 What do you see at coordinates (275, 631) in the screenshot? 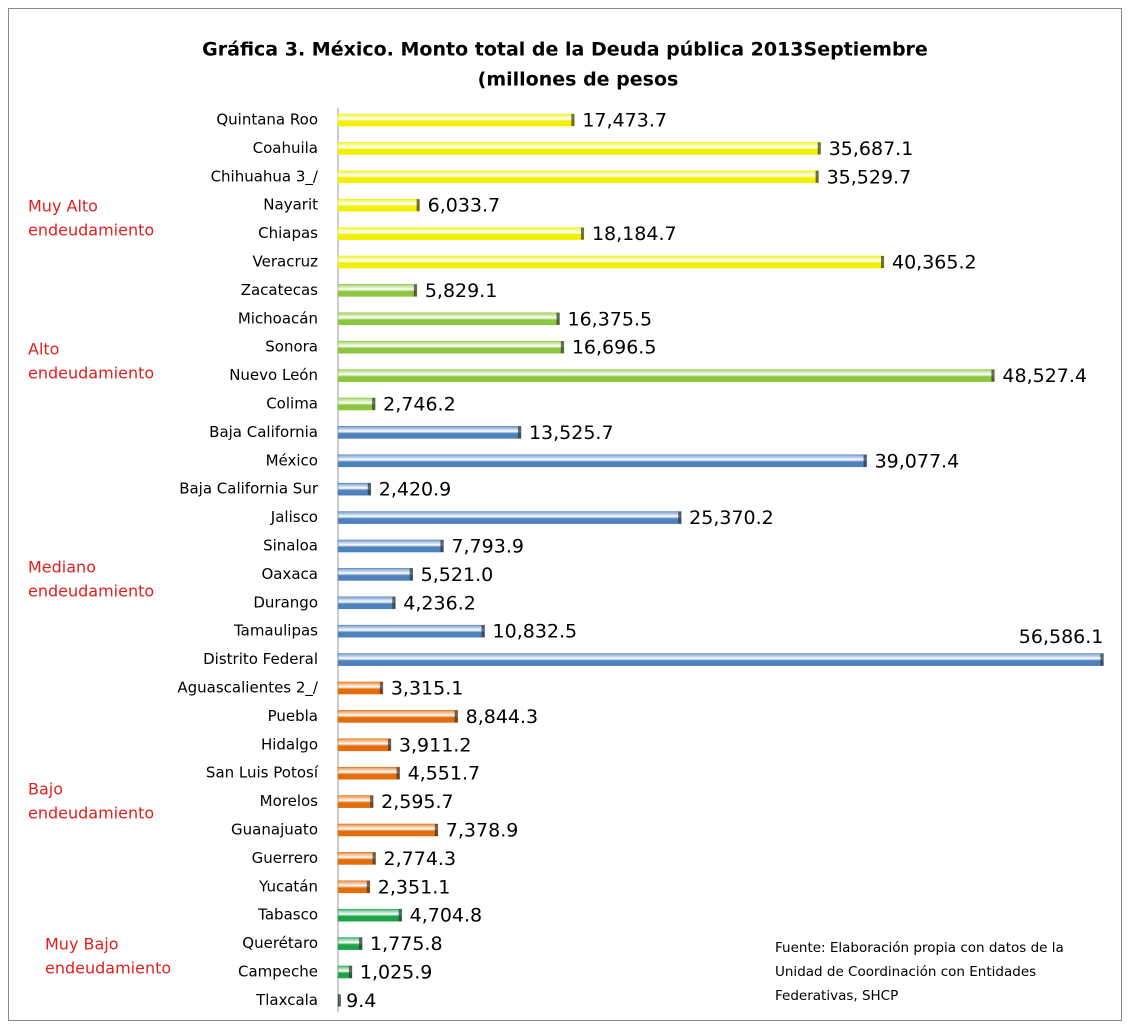
I see `category-label: Tamaulipas` at bounding box center [275, 631].